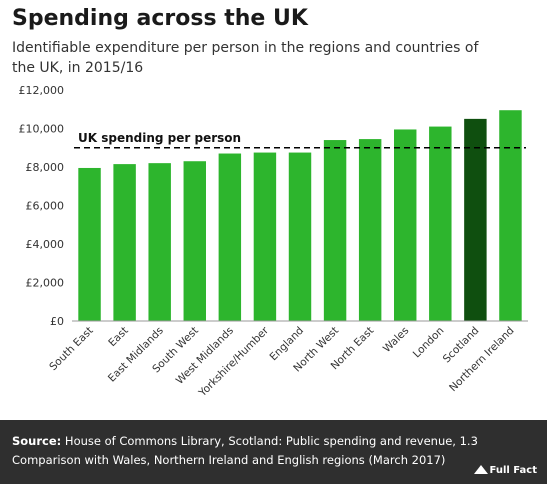  What do you see at coordinates (160, 18) in the screenshot?
I see `chart-title: Spending across the UK` at bounding box center [160, 18].